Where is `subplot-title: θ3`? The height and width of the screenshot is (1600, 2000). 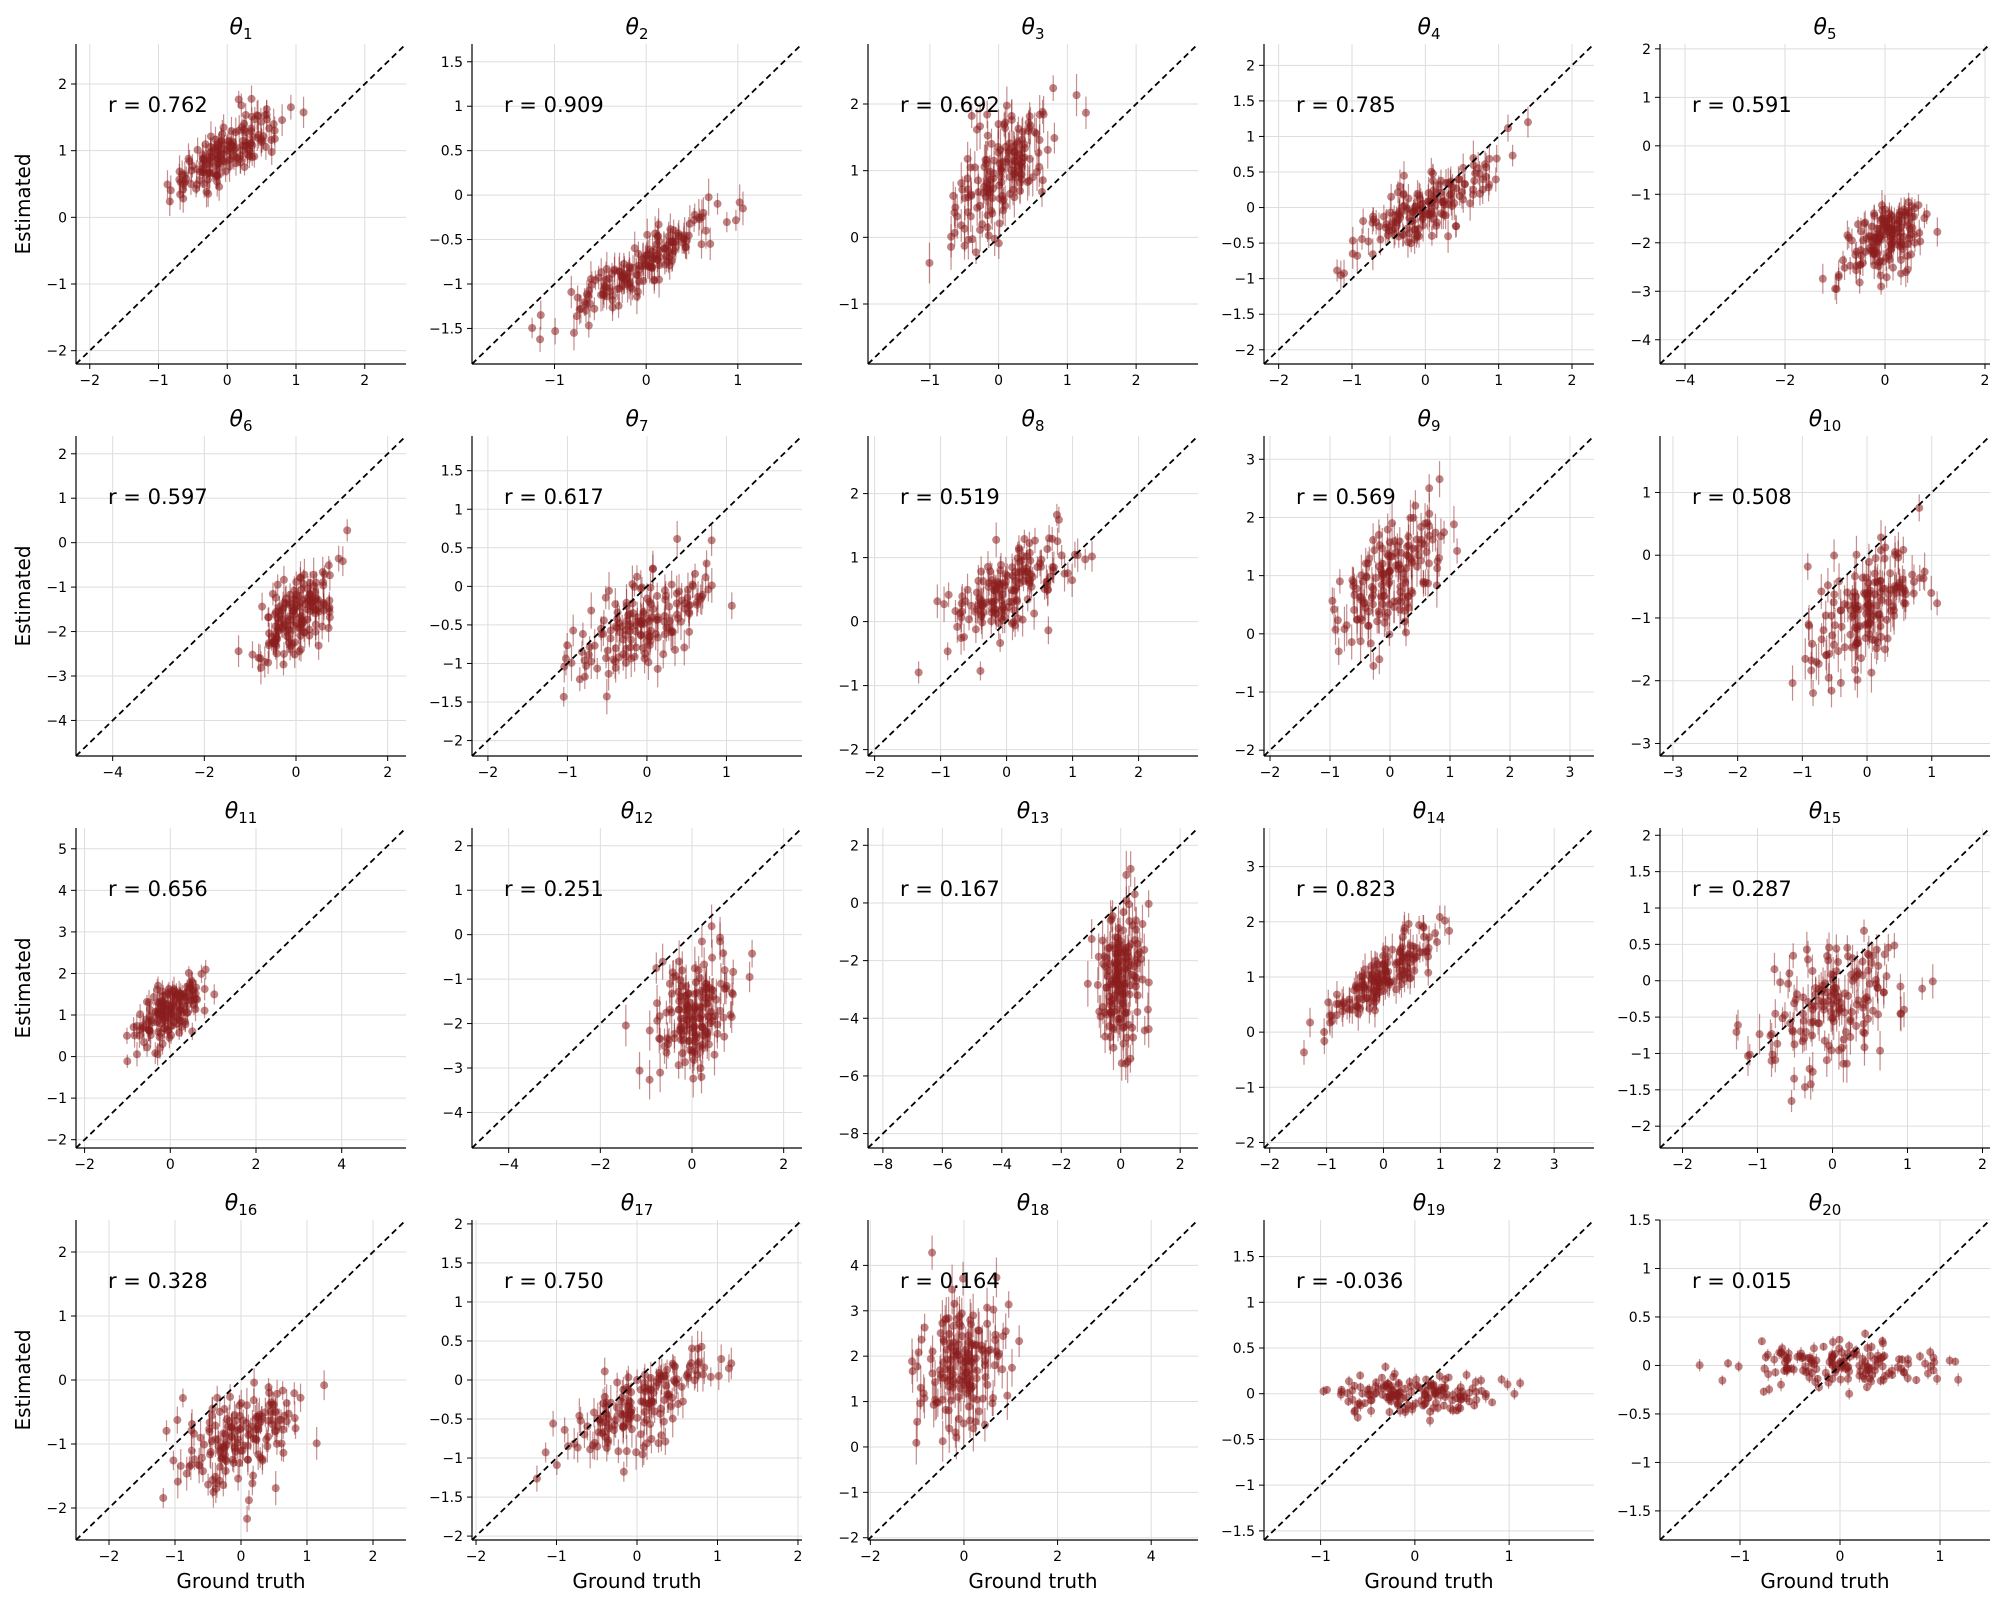 subplot-title: θ3 is located at coordinates (1032, 29).